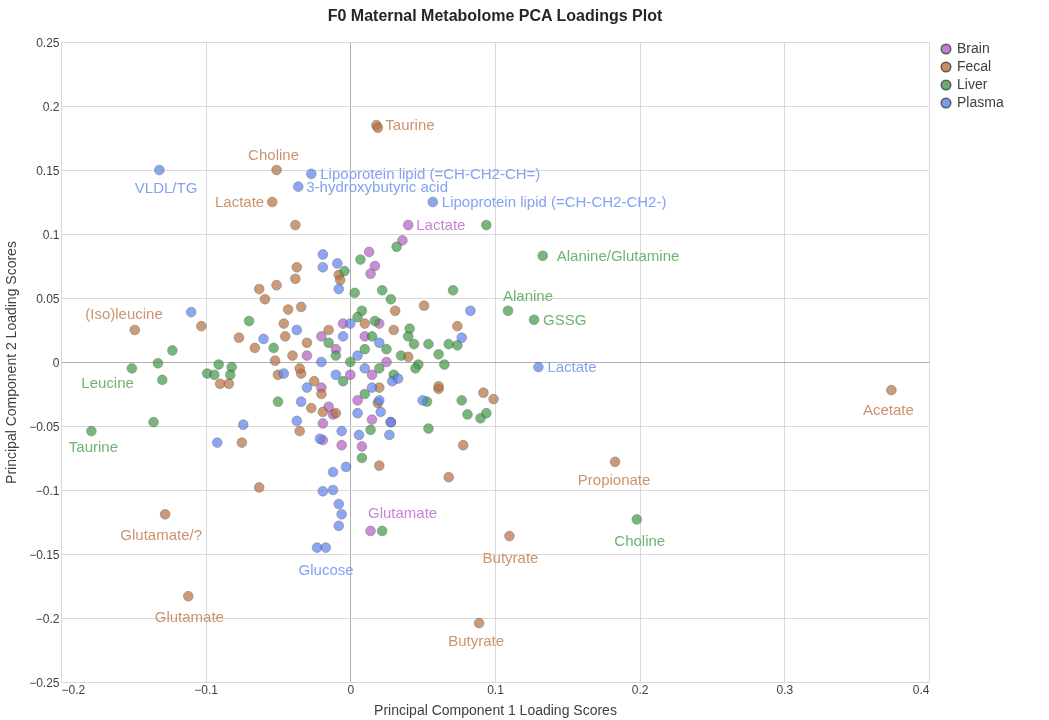 The width and height of the screenshot is (1049, 720). What do you see at coordinates (785, 689) in the screenshot?
I see `x-tick-label: 0.3` at bounding box center [785, 689].